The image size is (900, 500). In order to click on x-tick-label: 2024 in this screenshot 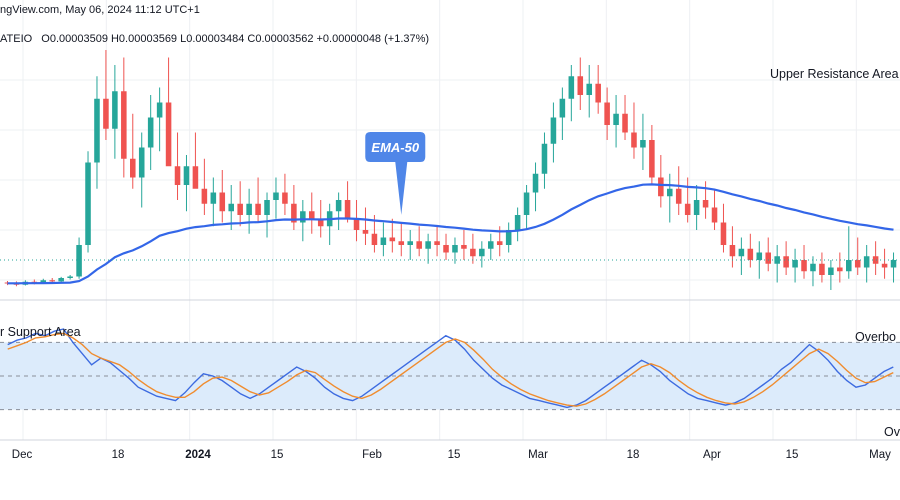, I will do `click(198, 455)`.